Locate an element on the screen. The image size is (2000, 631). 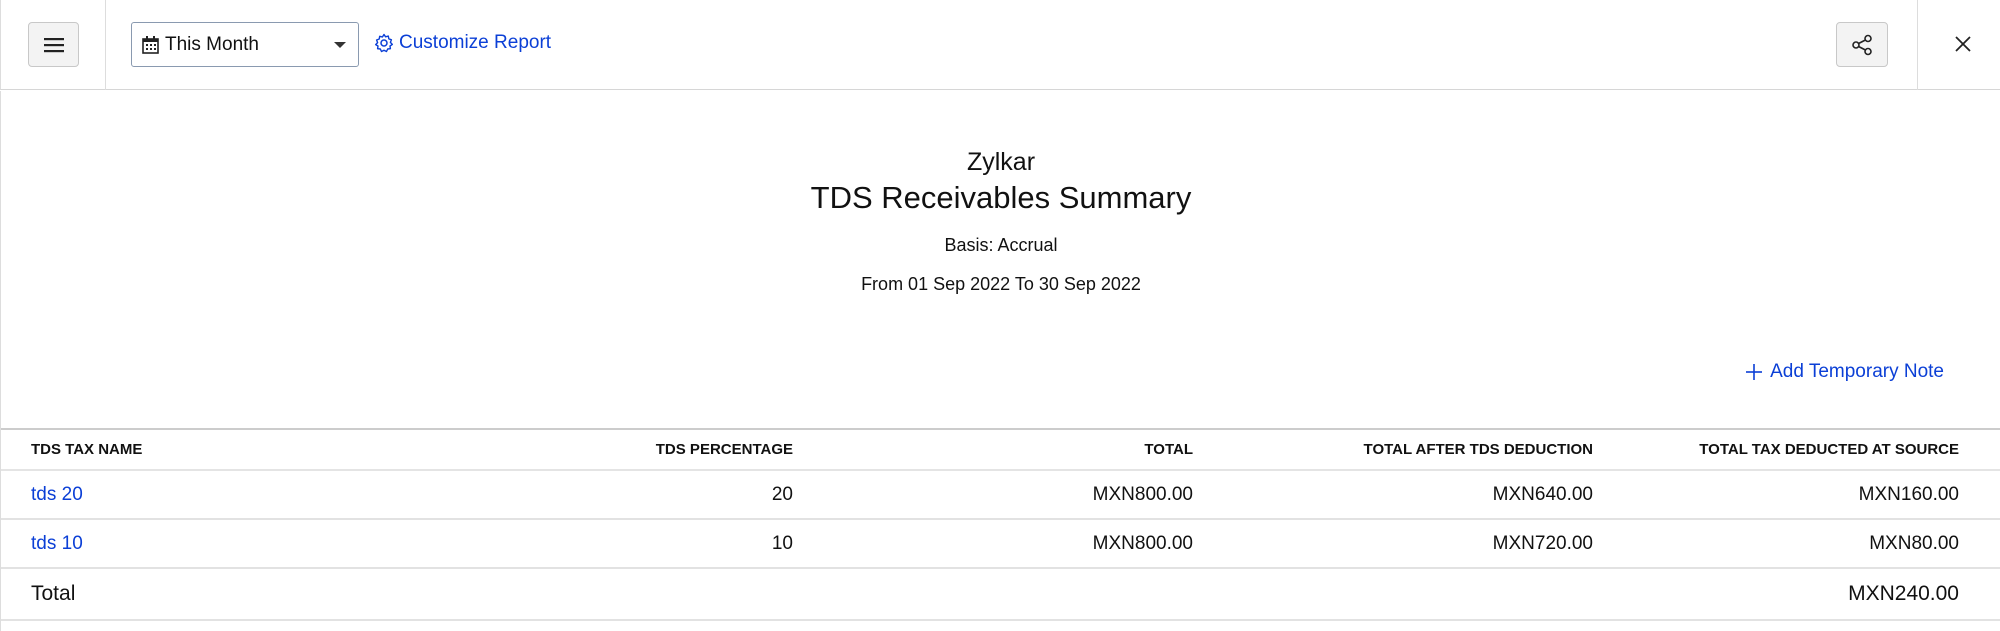
total-label: Total is located at coordinates (236, 594).